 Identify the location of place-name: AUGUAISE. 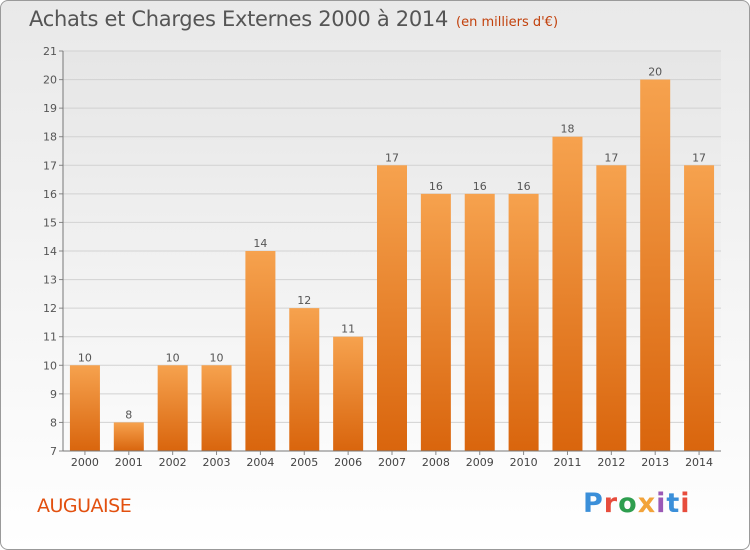
(84, 506).